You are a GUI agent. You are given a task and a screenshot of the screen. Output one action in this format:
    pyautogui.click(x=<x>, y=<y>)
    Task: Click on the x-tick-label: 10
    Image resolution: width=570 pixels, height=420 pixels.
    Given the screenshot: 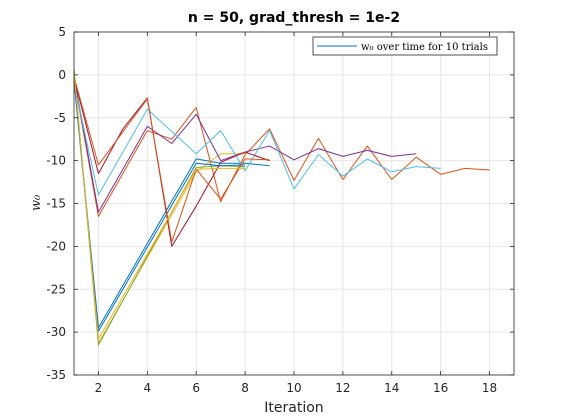 What is the action you would take?
    pyautogui.click(x=293, y=388)
    